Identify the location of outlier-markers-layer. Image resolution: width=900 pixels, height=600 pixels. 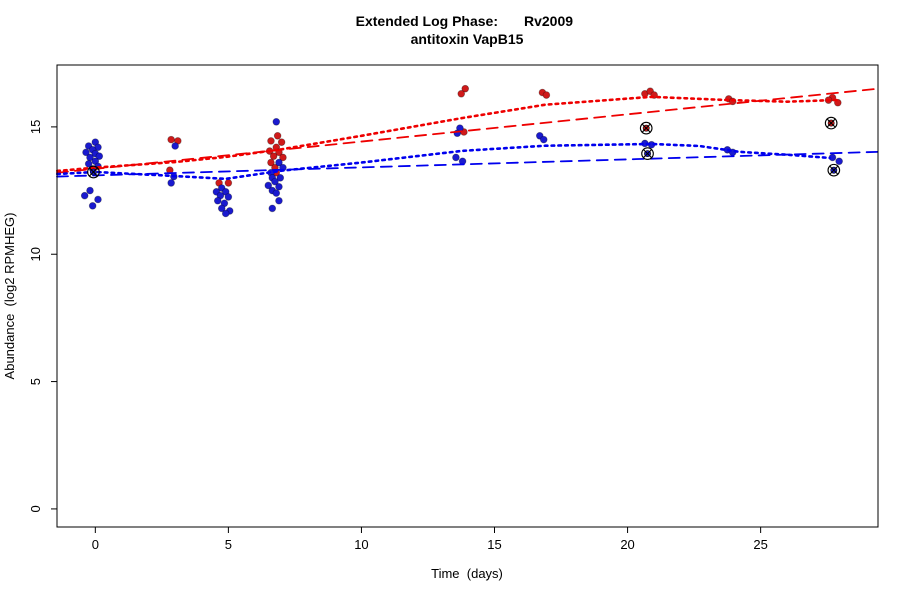
(464, 147).